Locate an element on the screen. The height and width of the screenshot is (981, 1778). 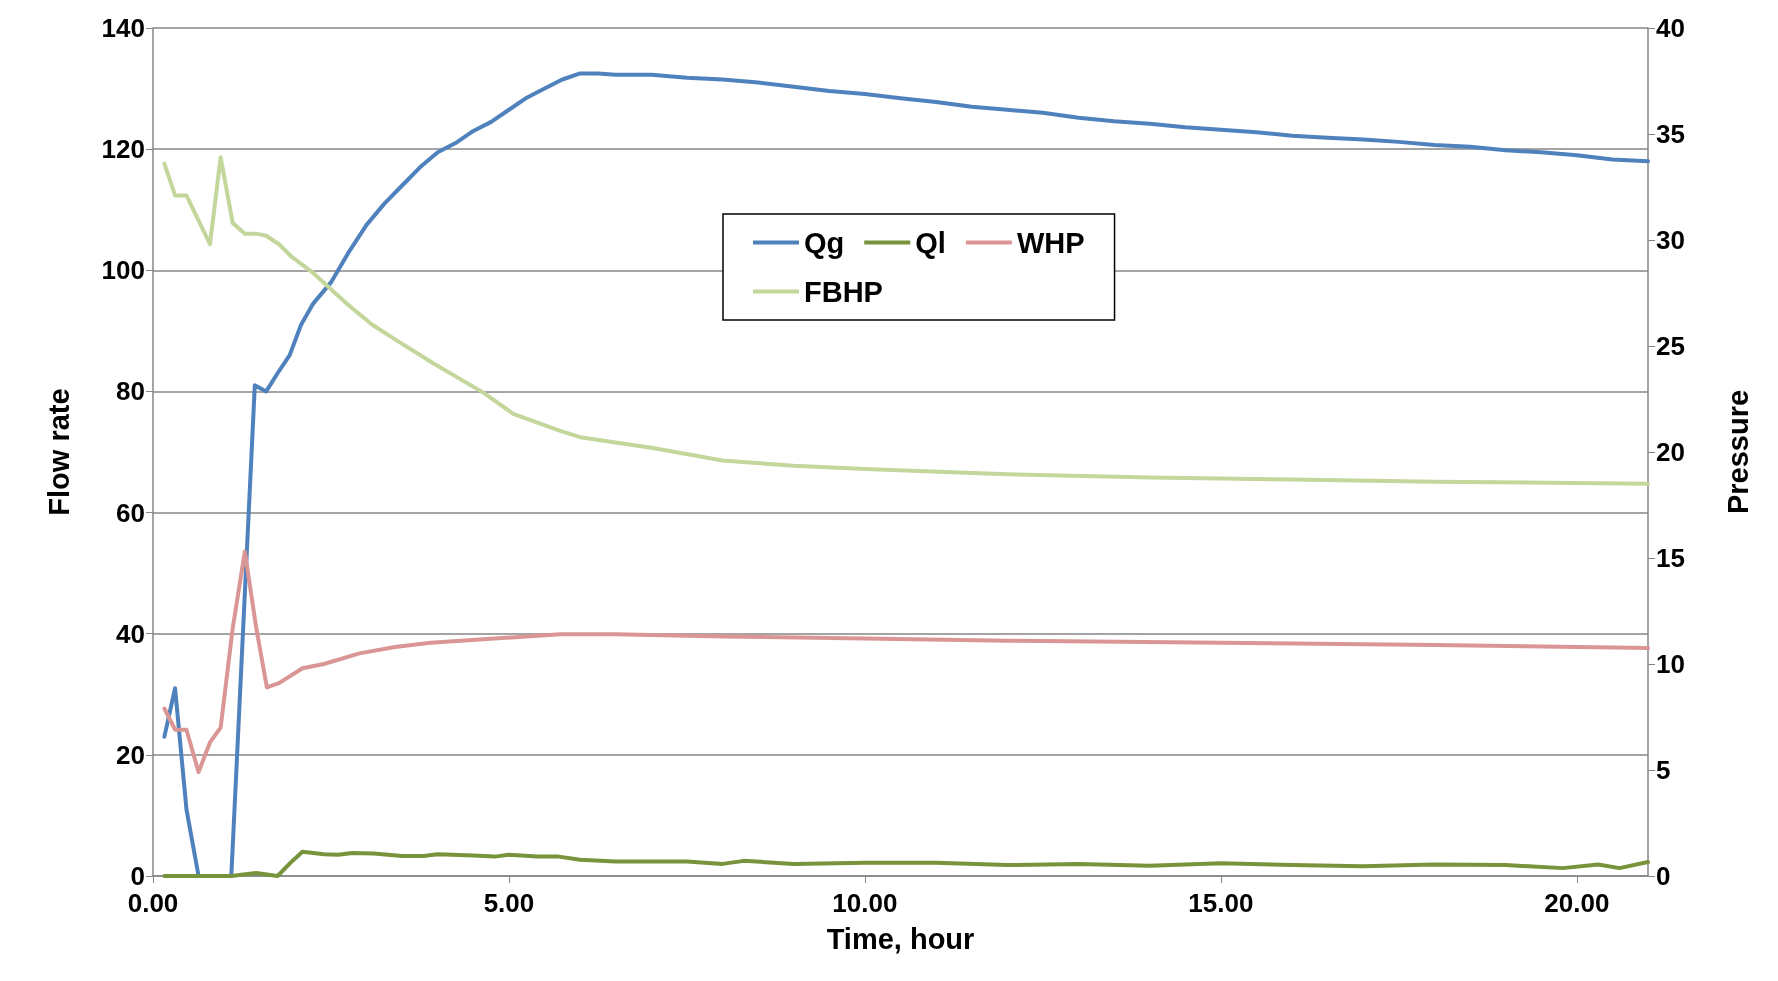
y2-tick-label: 10 is located at coordinates (1670, 664).